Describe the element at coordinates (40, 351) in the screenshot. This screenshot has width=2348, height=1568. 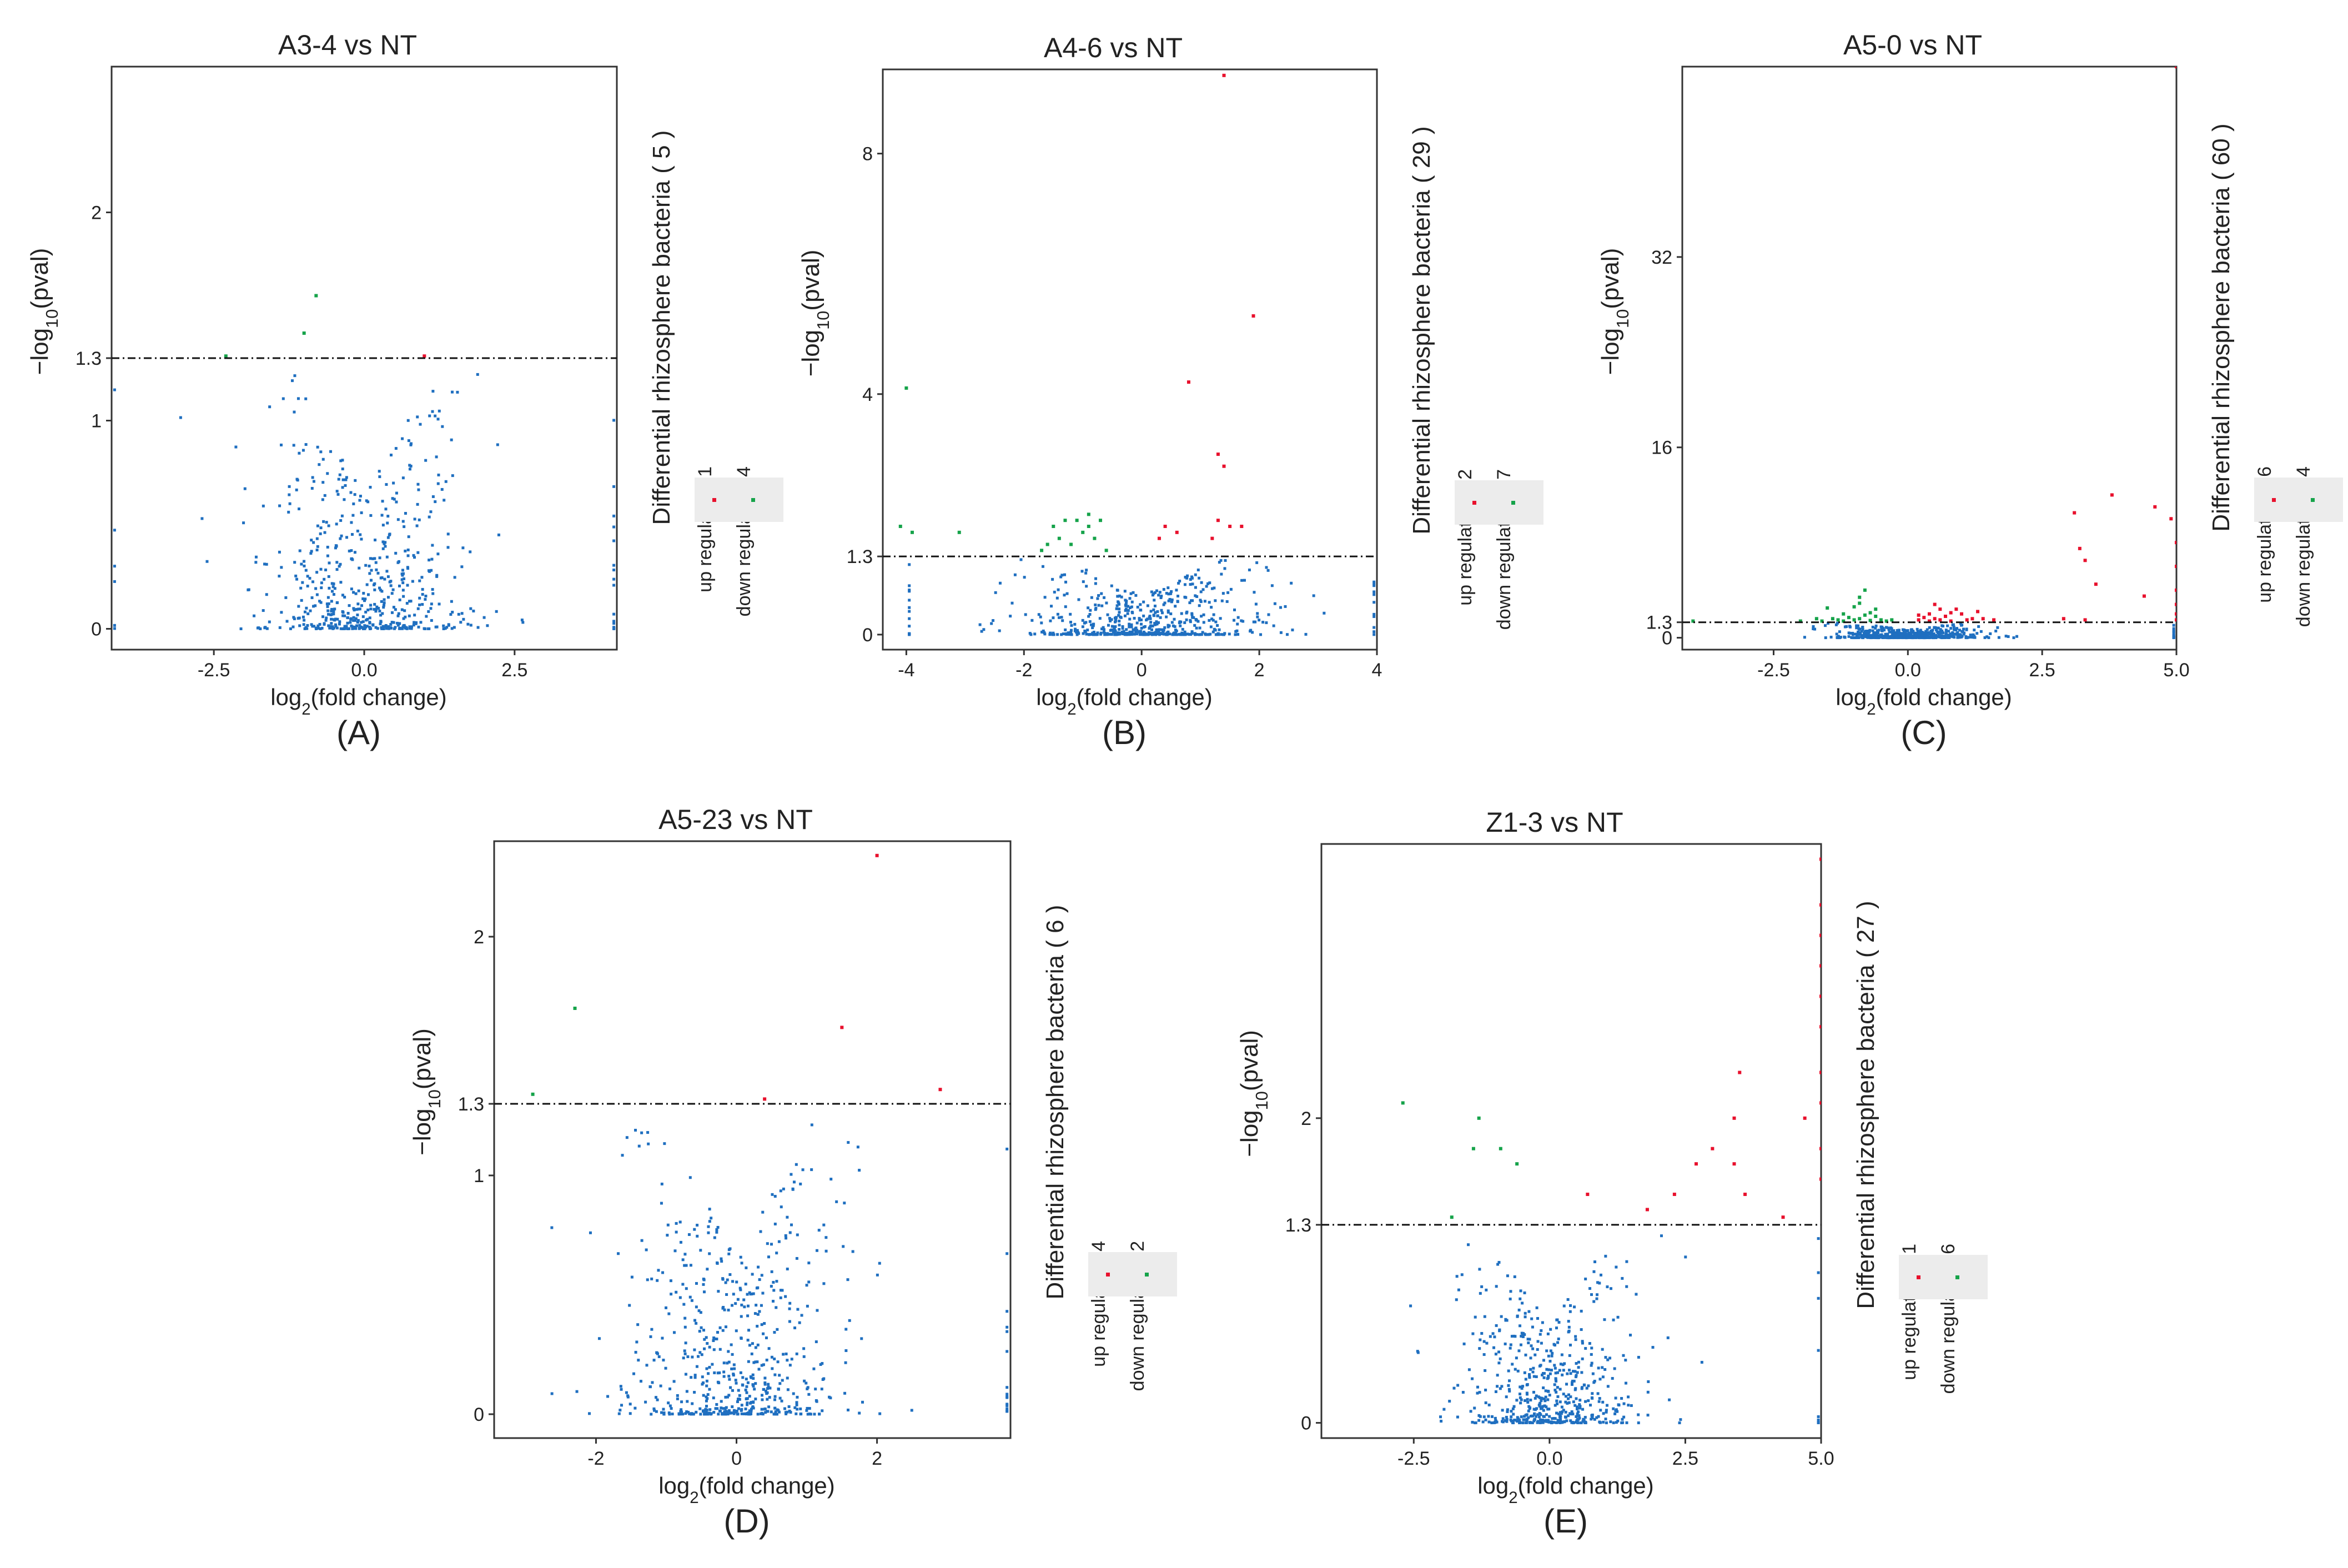
I see `y-axis-label-main: −log` at that location.